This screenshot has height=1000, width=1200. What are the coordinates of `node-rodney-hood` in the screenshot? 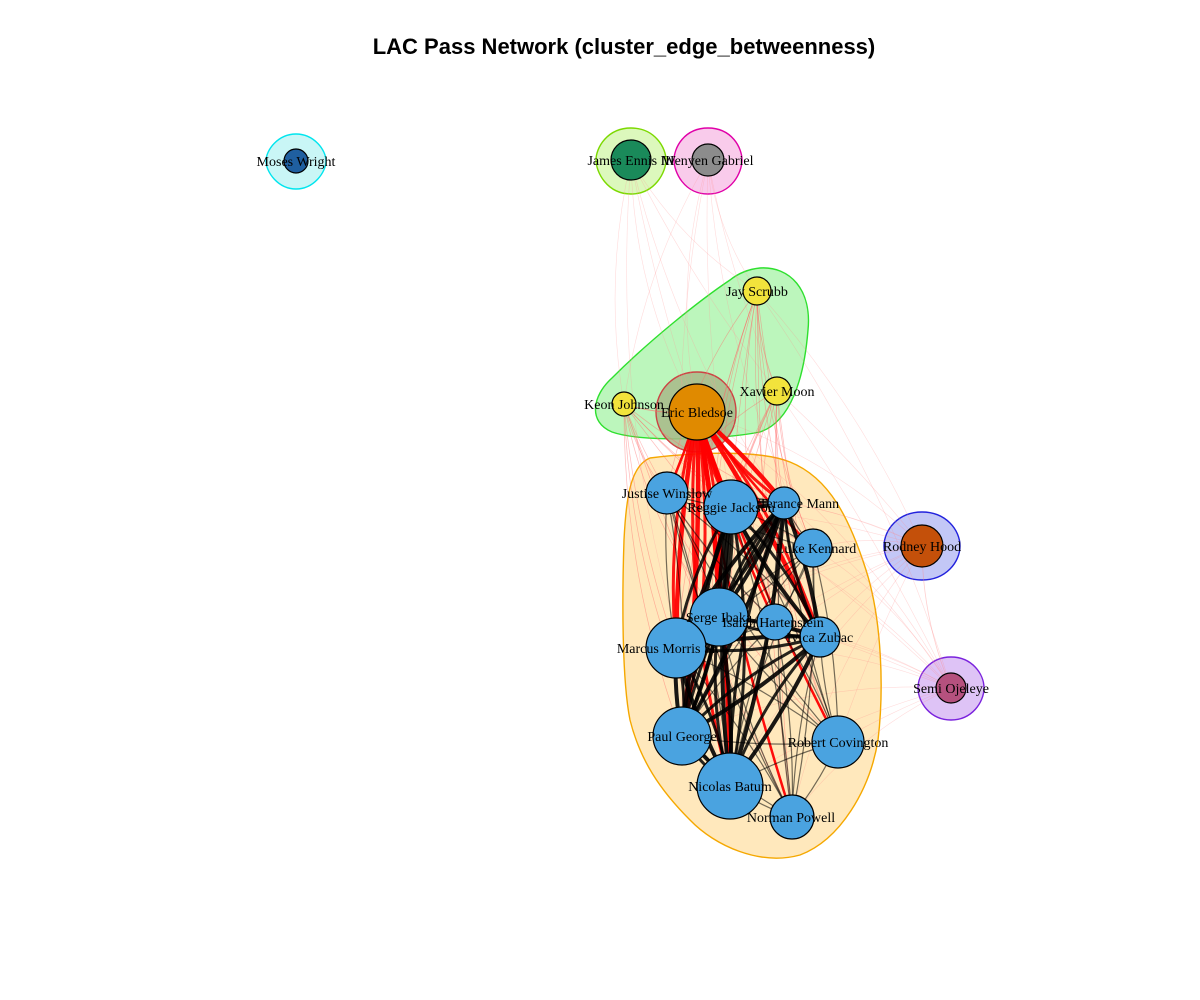 It's located at (922, 546).